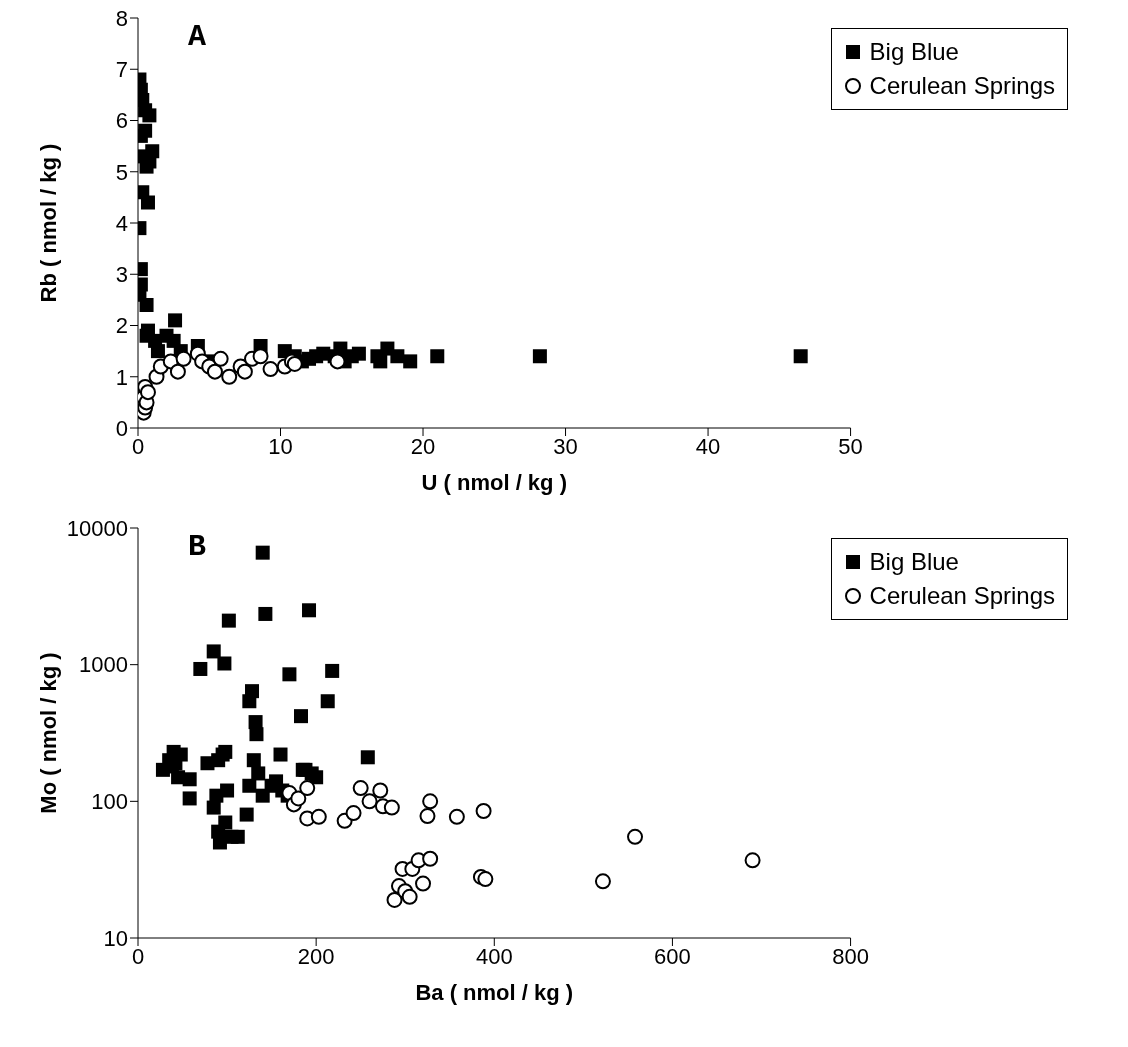  I want to click on x-tick-label: 600, so click(672, 956).